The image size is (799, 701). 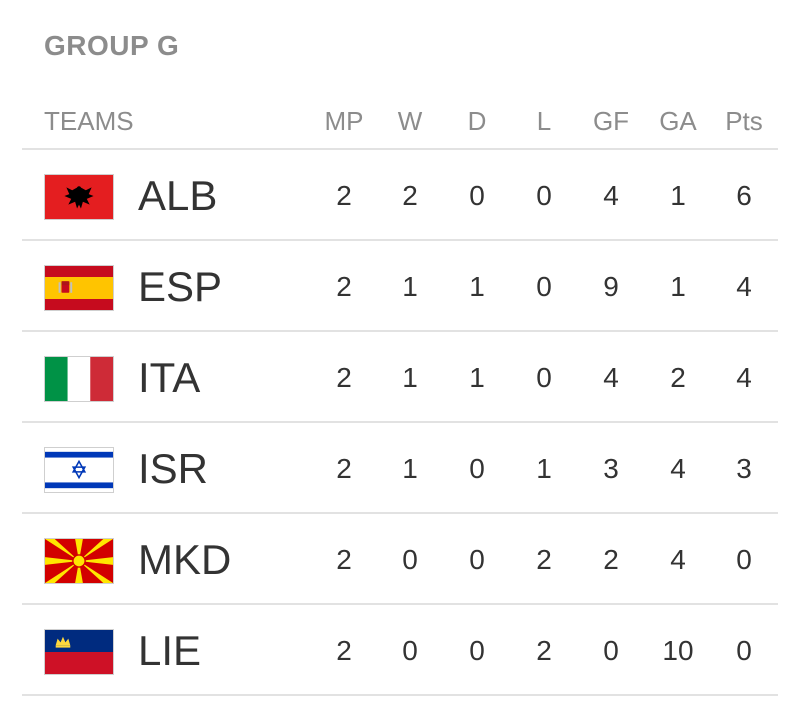 What do you see at coordinates (400, 377) in the screenshot?
I see `team-row-ita: ITA 2 1 1 0 4 2 4` at bounding box center [400, 377].